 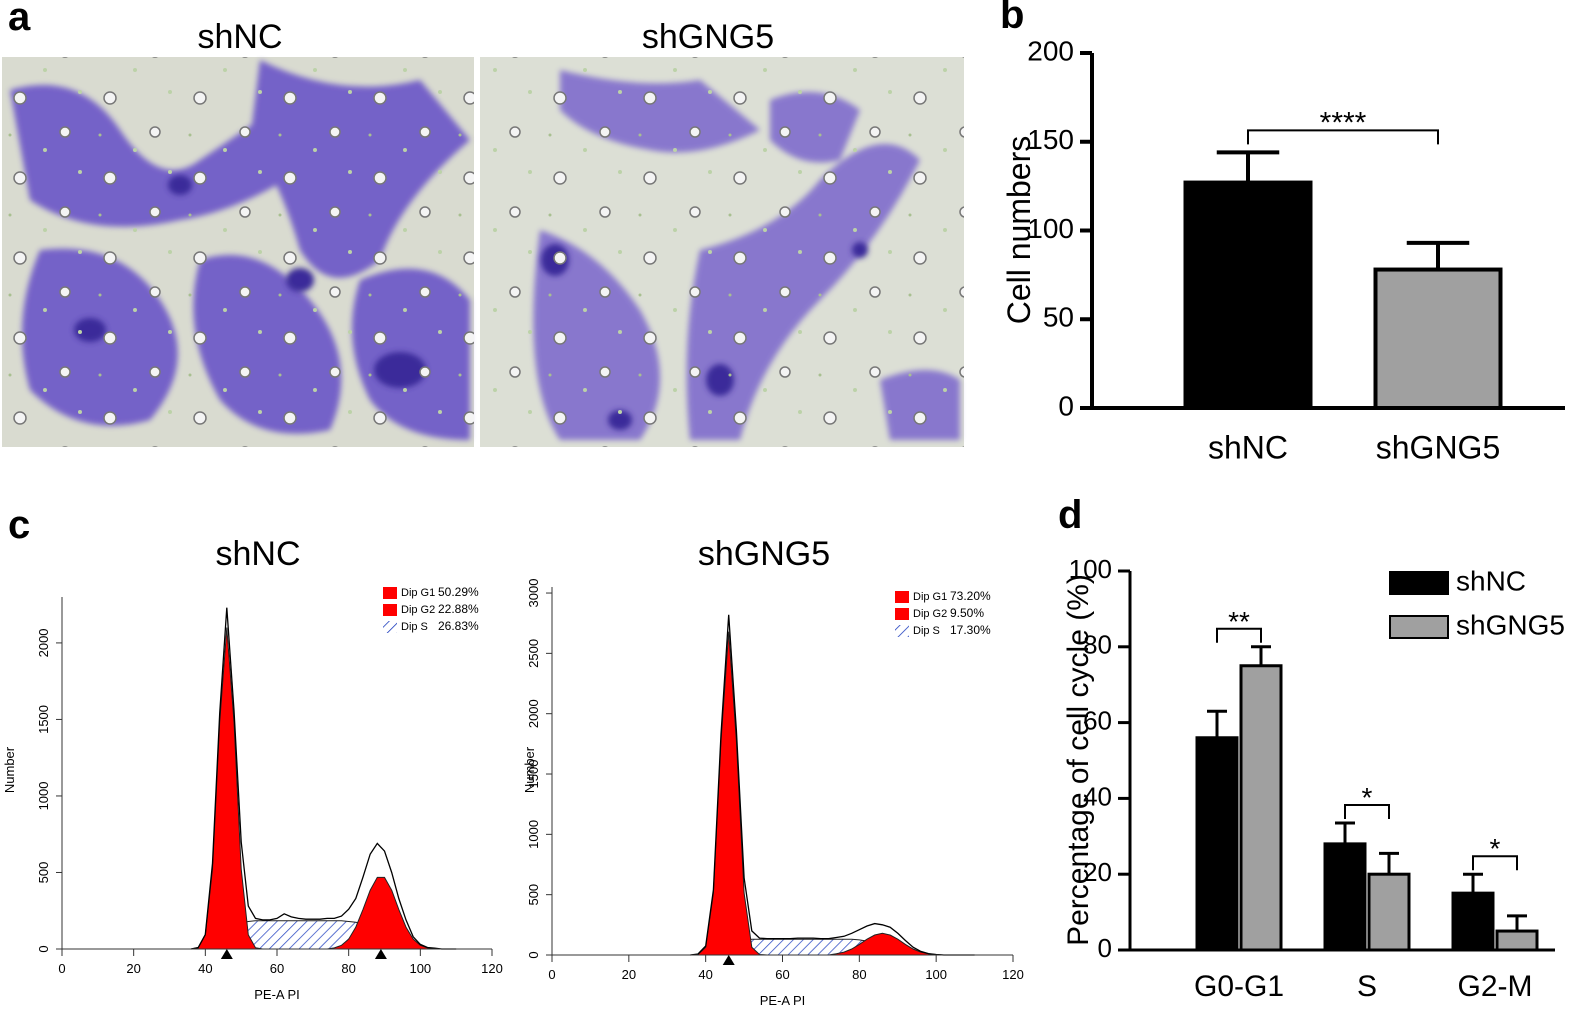 What do you see at coordinates (19, 19) in the screenshot?
I see `panel-label: a` at bounding box center [19, 19].